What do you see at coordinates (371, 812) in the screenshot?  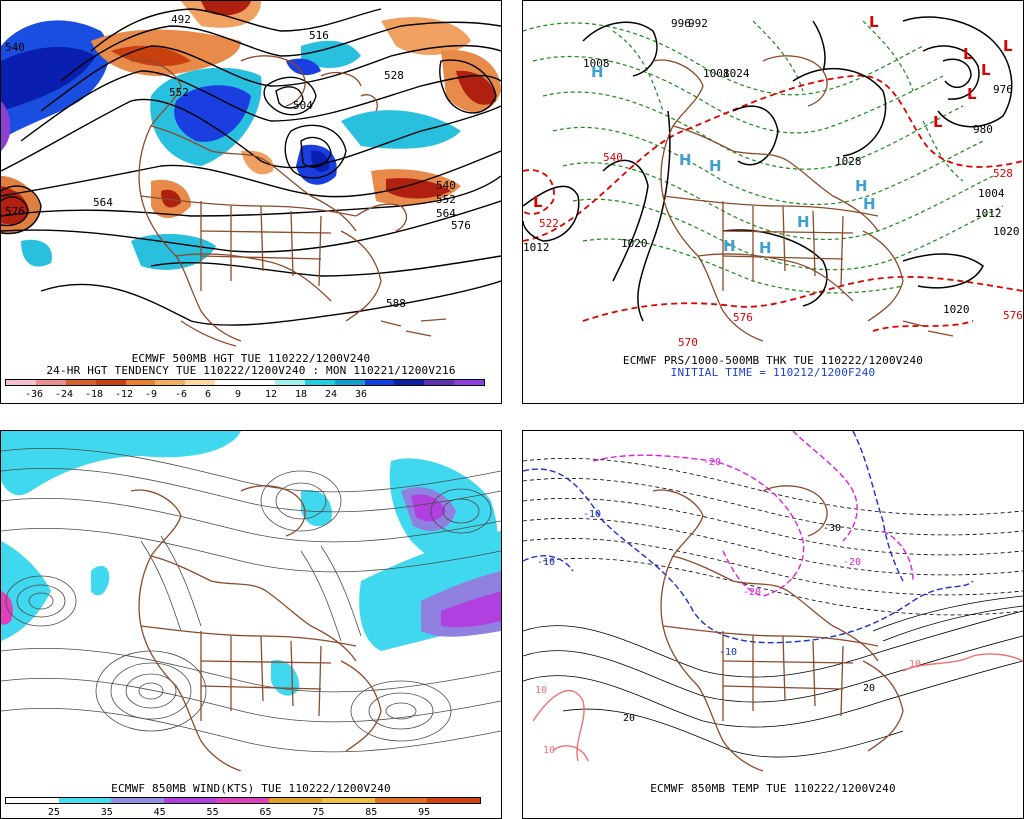 I see `colorbar-tick-label: 85` at bounding box center [371, 812].